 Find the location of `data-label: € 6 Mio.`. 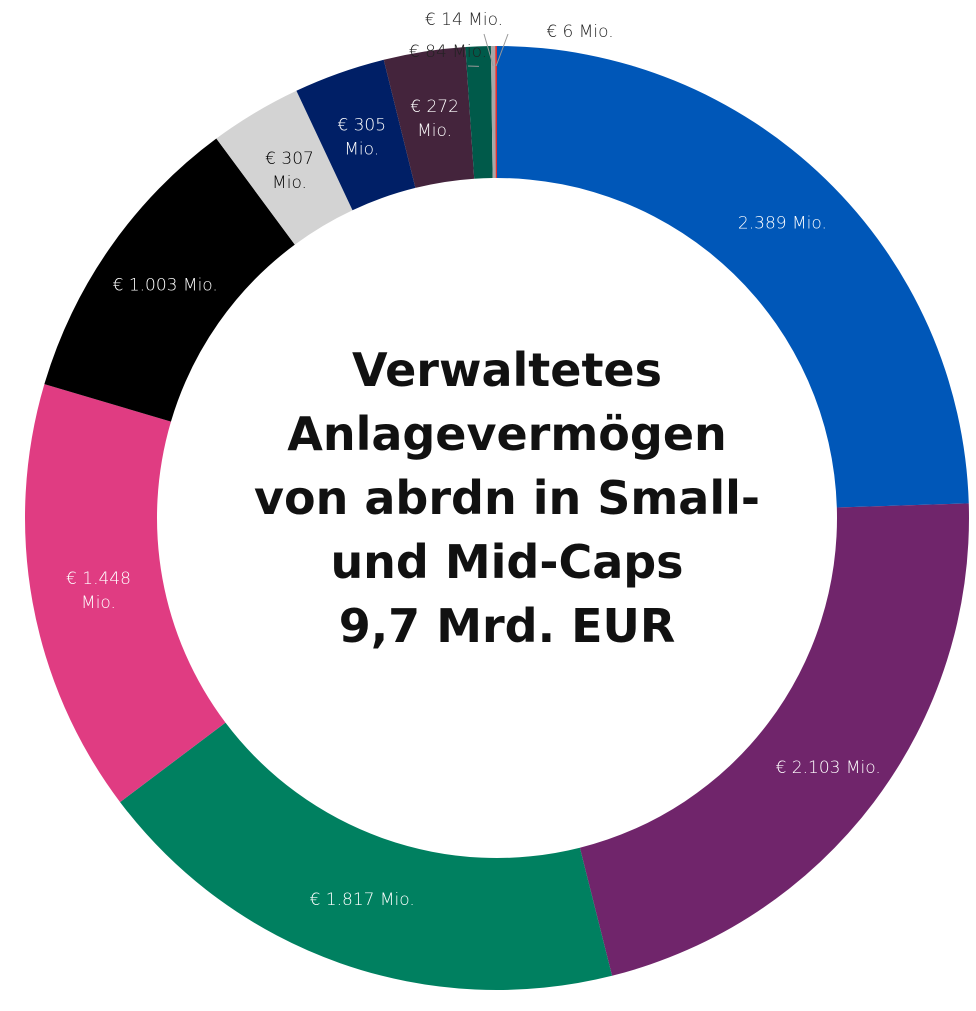

data-label: € 6 Mio. is located at coordinates (579, 32).